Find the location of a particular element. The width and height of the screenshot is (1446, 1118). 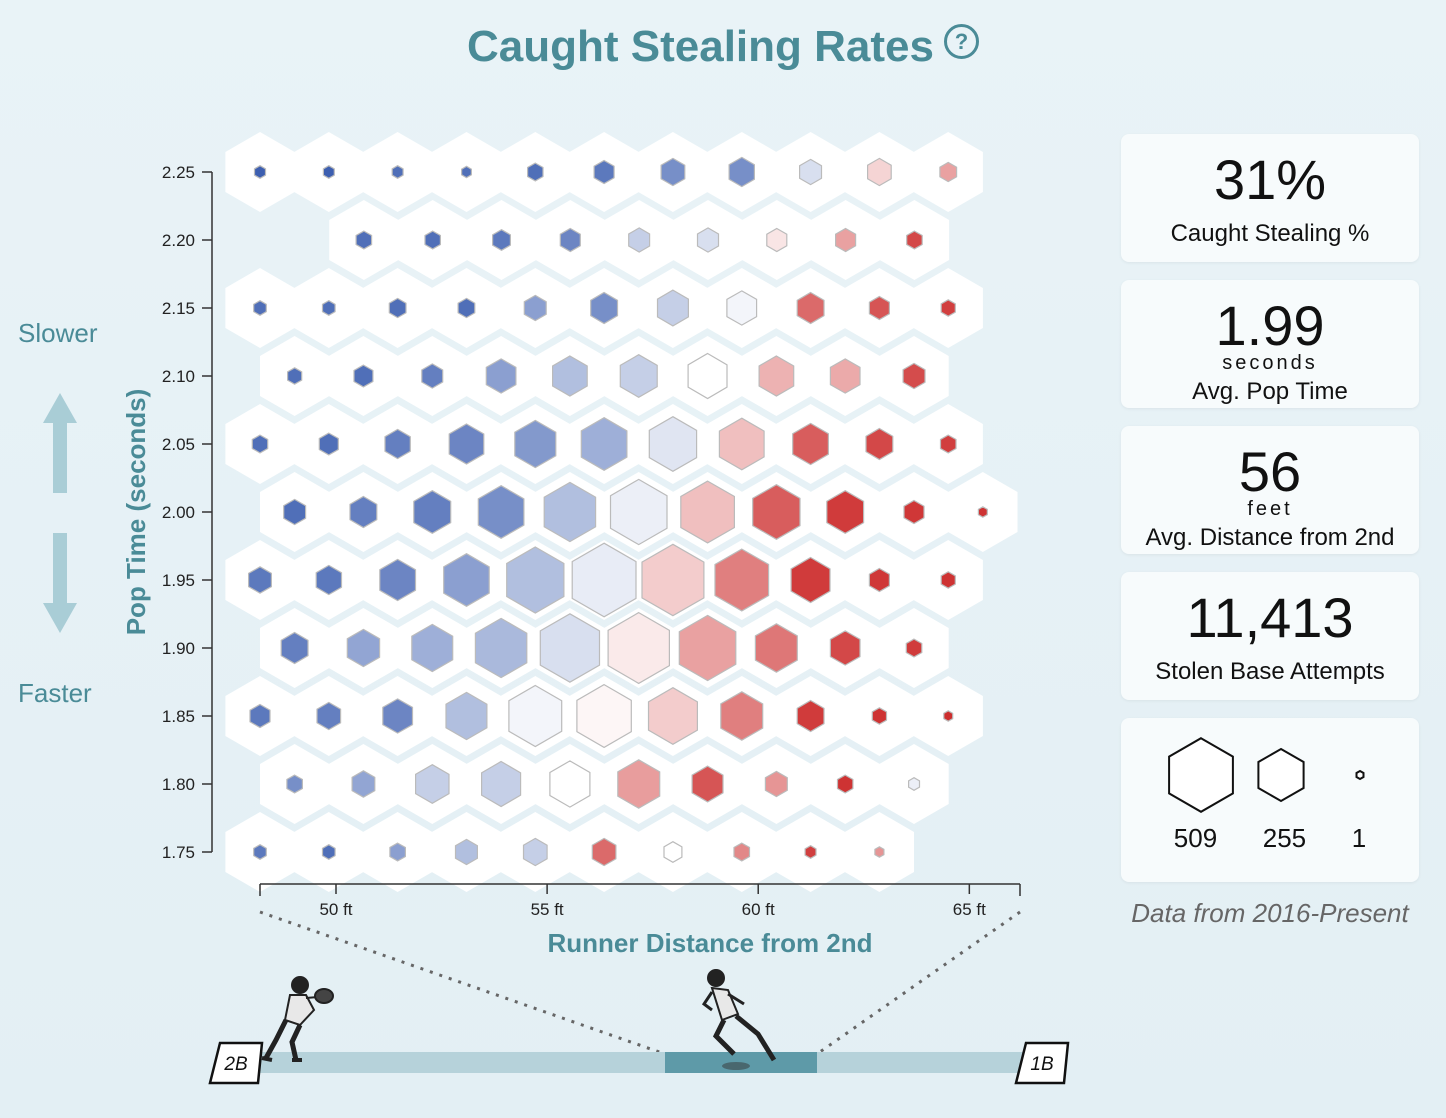

question-circle-icon: ? is located at coordinates (961, 41).